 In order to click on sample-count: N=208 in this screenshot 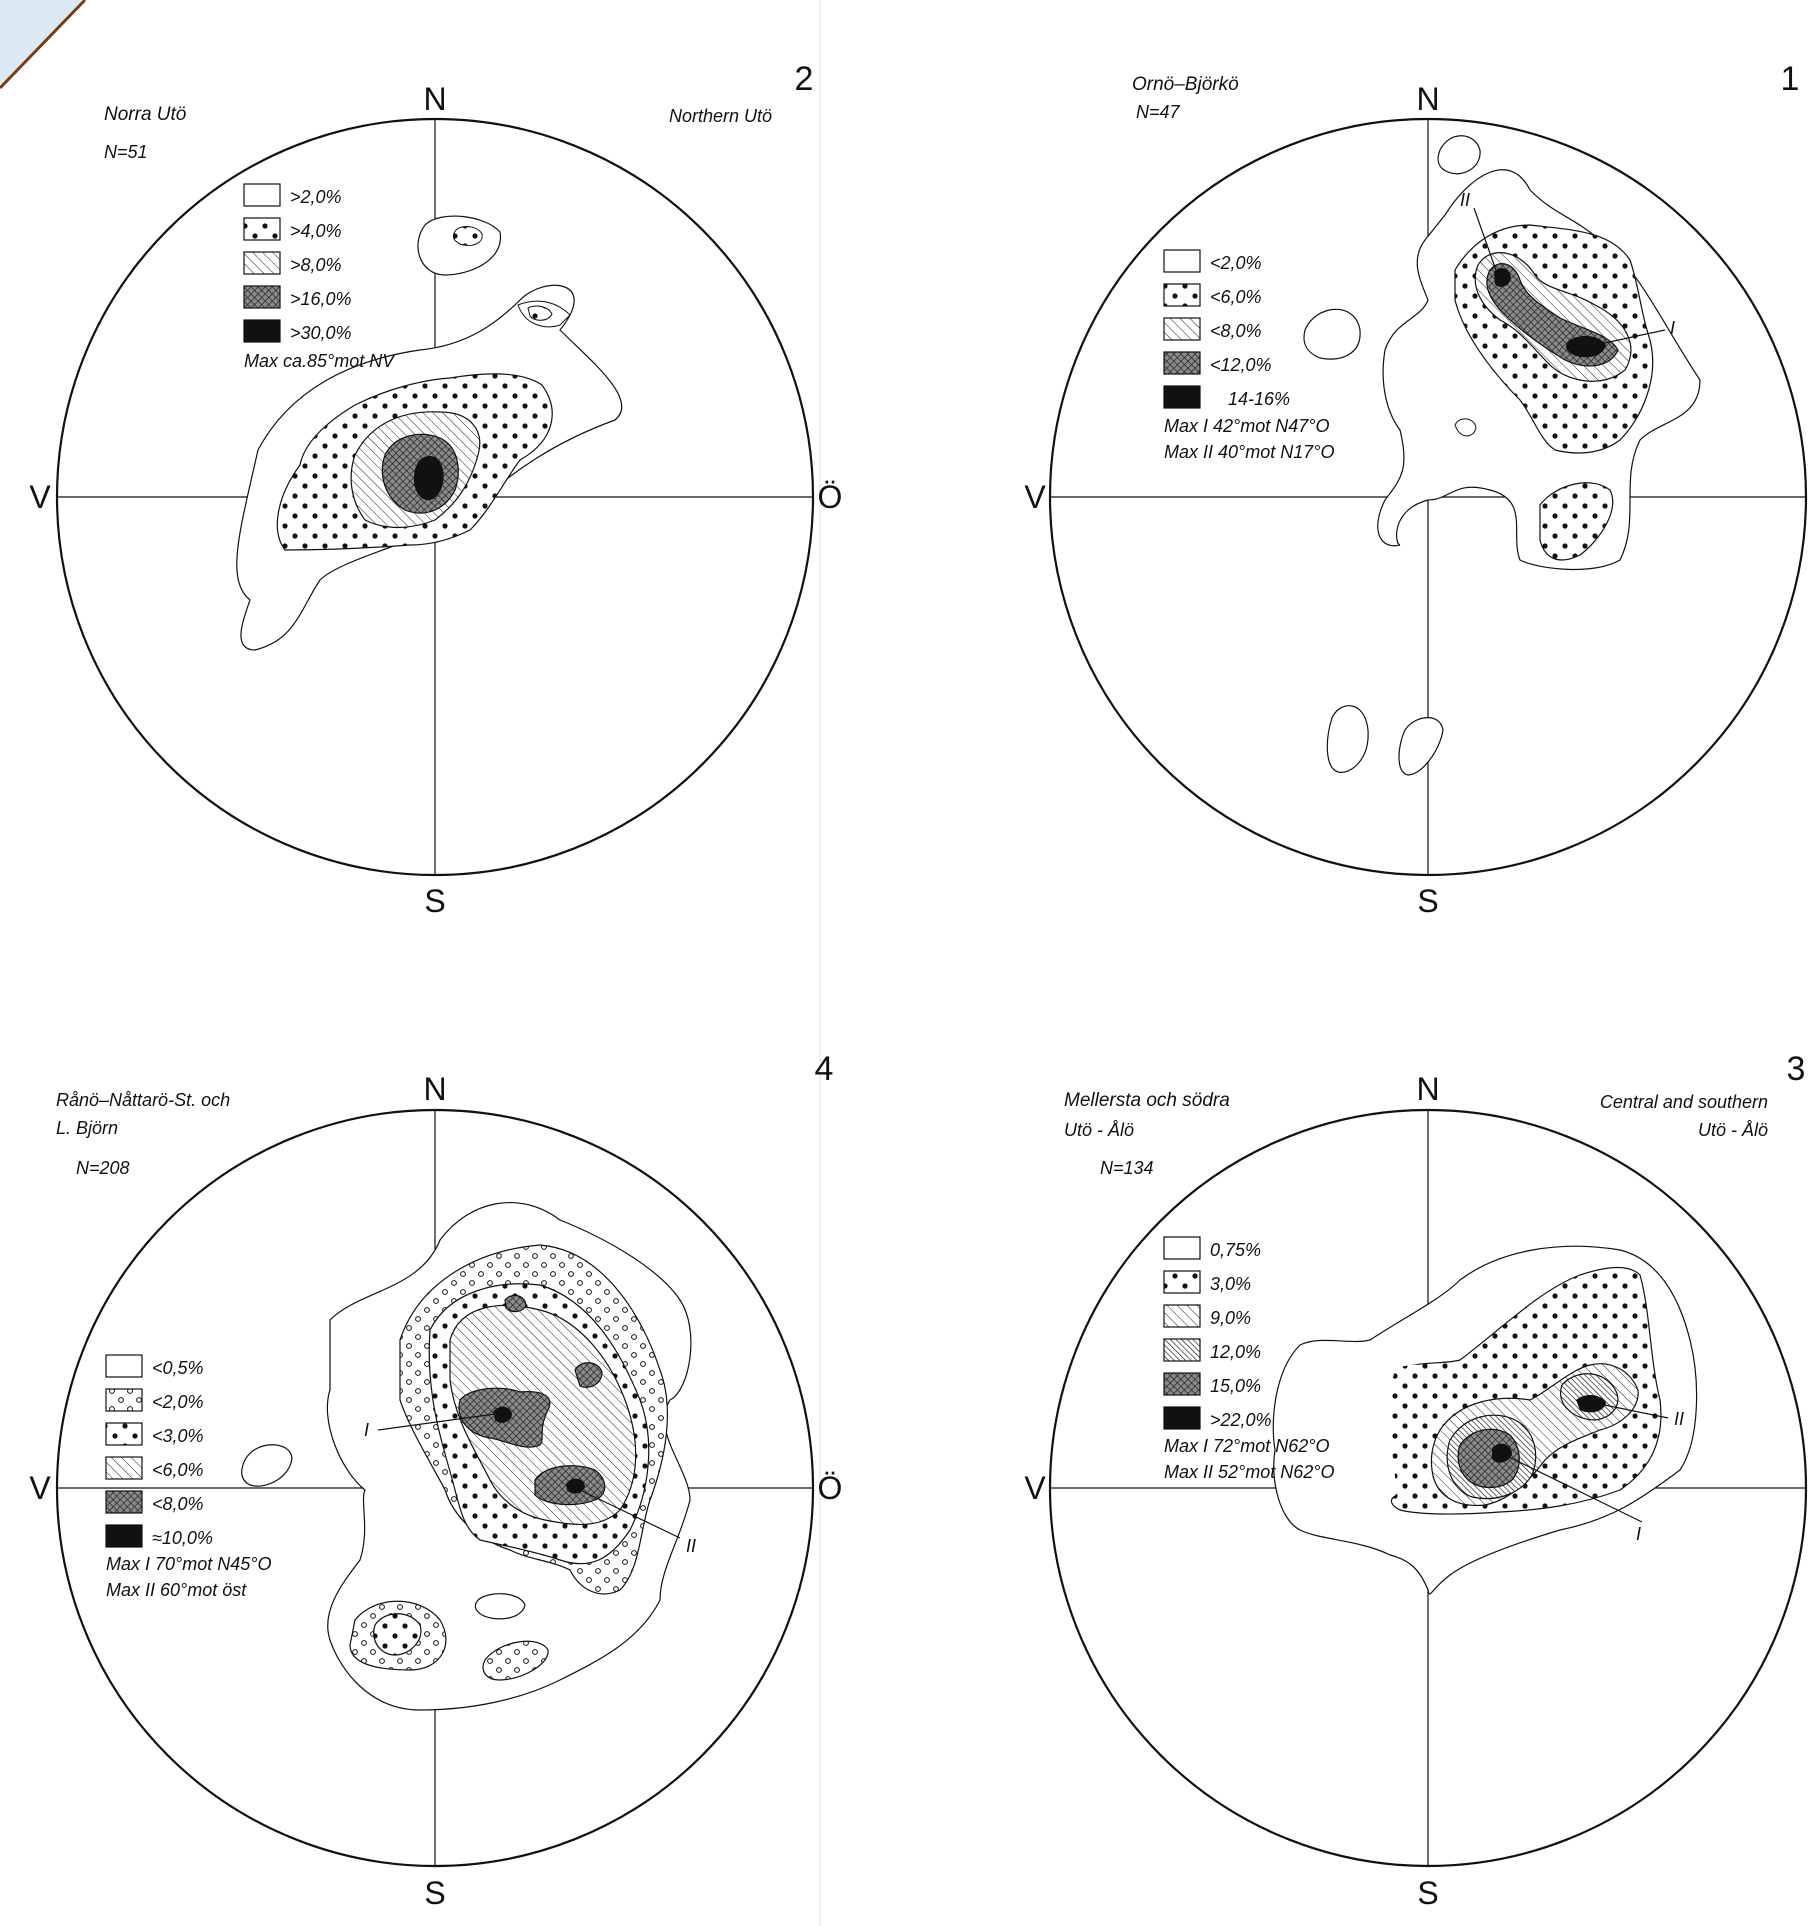, I will do `click(103, 1168)`.